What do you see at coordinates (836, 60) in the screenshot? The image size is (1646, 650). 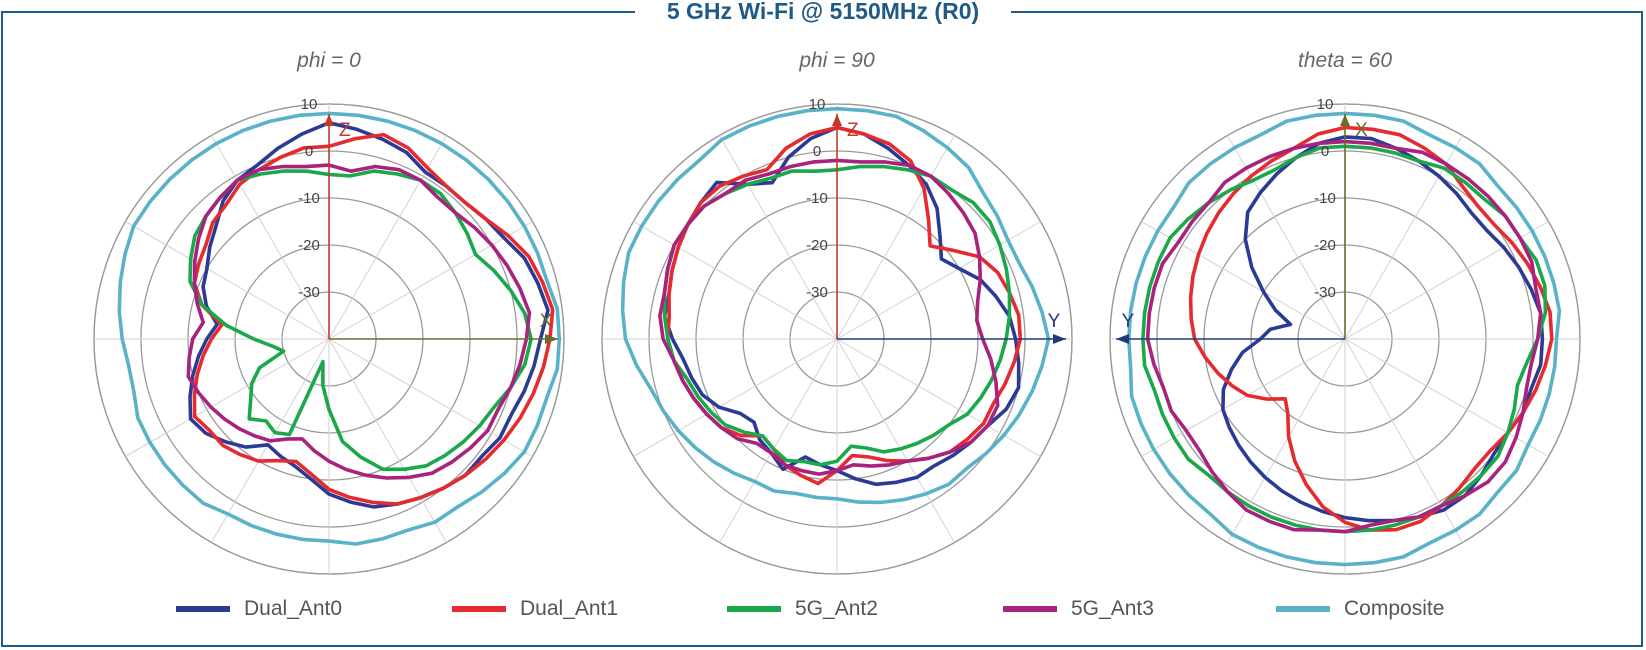 I see `chart-subtitle: phi = 90` at bounding box center [836, 60].